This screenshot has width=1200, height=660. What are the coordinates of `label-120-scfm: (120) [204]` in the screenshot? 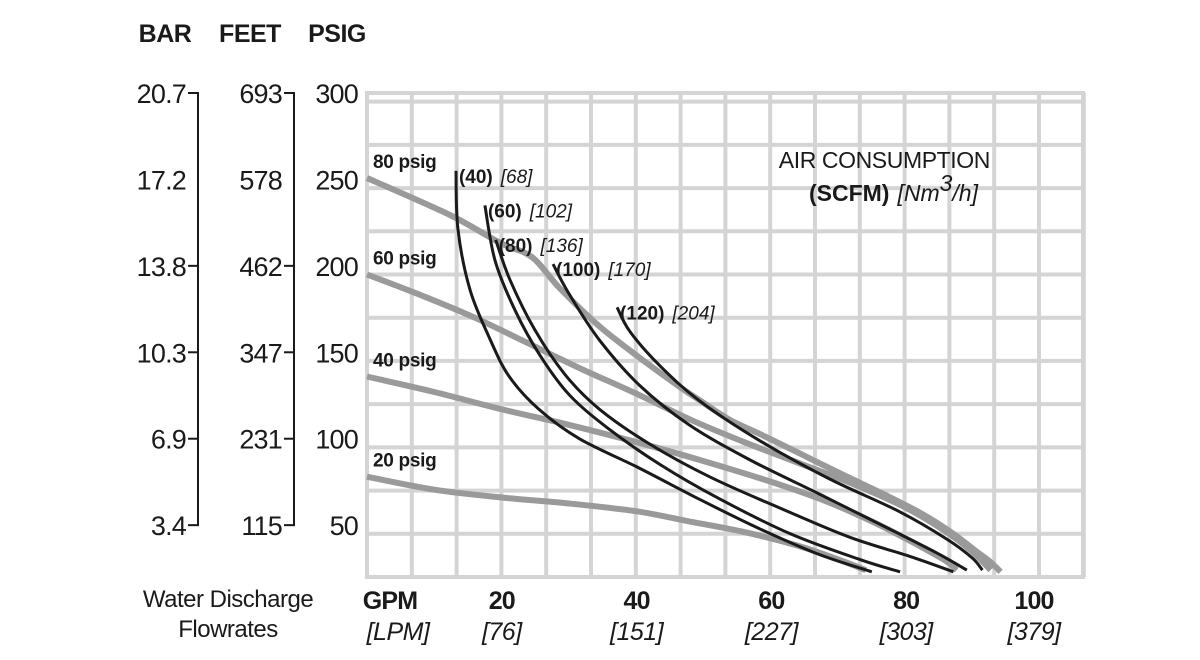 It's located at (667, 313).